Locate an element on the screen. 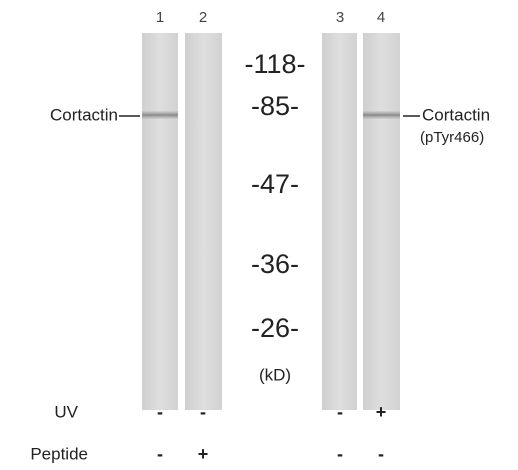 This screenshot has height=470, width=518. right-label: Cortactin is located at coordinates (456, 114).